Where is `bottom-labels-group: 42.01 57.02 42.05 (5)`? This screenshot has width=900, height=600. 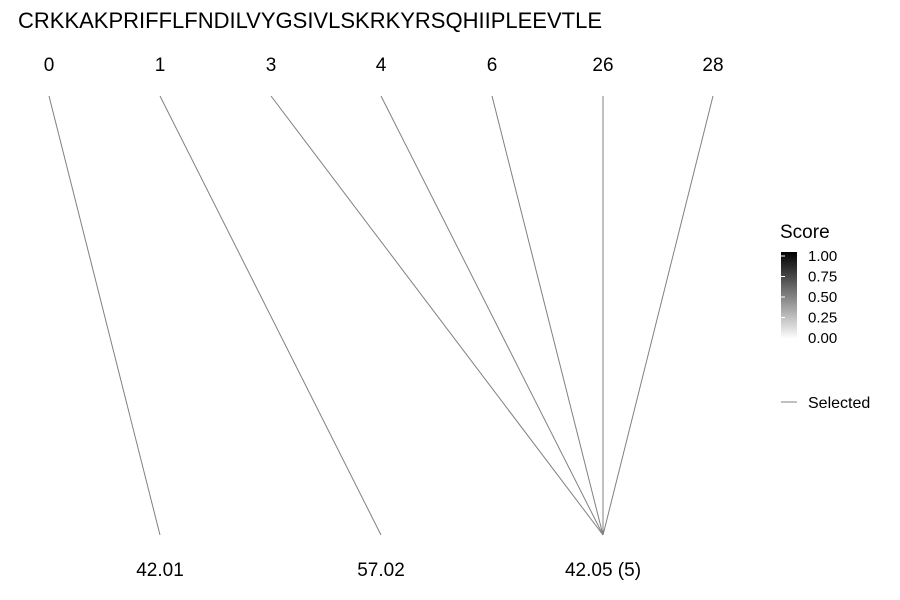 bottom-labels-group: 42.01 57.02 42.05 (5) is located at coordinates (388, 570).